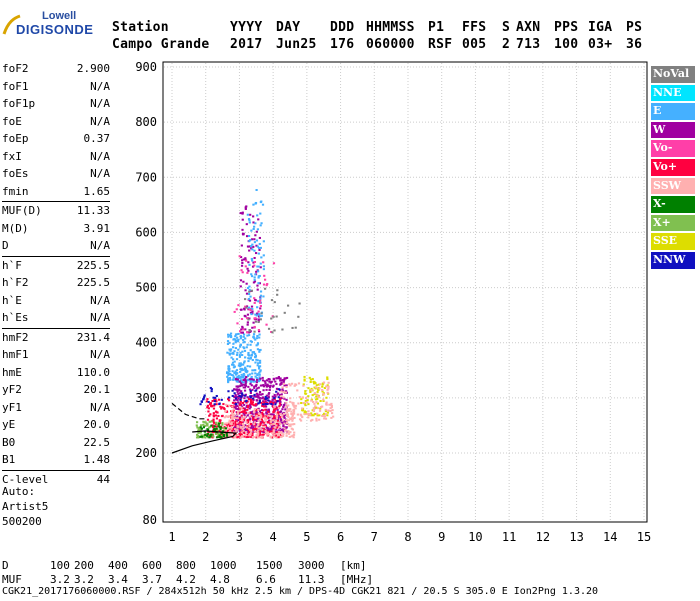 Image resolution: width=700 pixels, height=601 pixels. What do you see at coordinates (342, 44) in the screenshot?
I see `header-value-cell-3: 176` at bounding box center [342, 44].